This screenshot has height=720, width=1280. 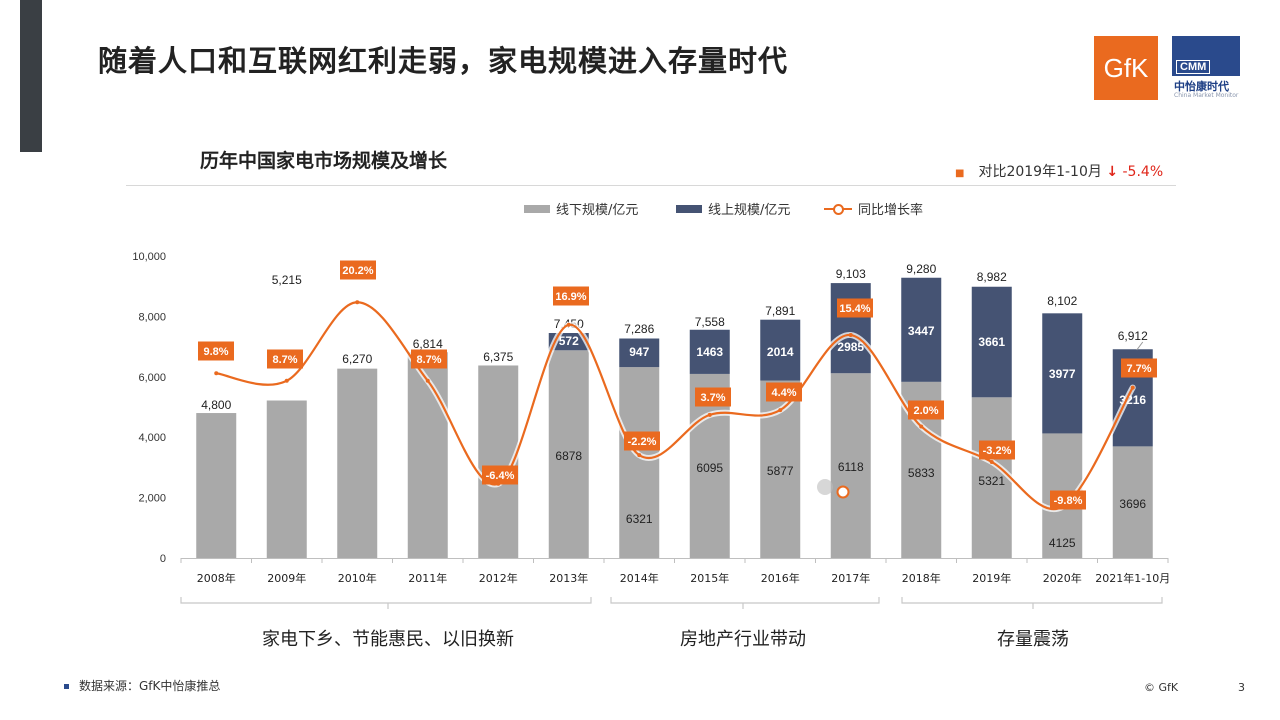 What do you see at coordinates (568, 456) in the screenshot?
I see `offline-value-label: 6878` at bounding box center [568, 456].